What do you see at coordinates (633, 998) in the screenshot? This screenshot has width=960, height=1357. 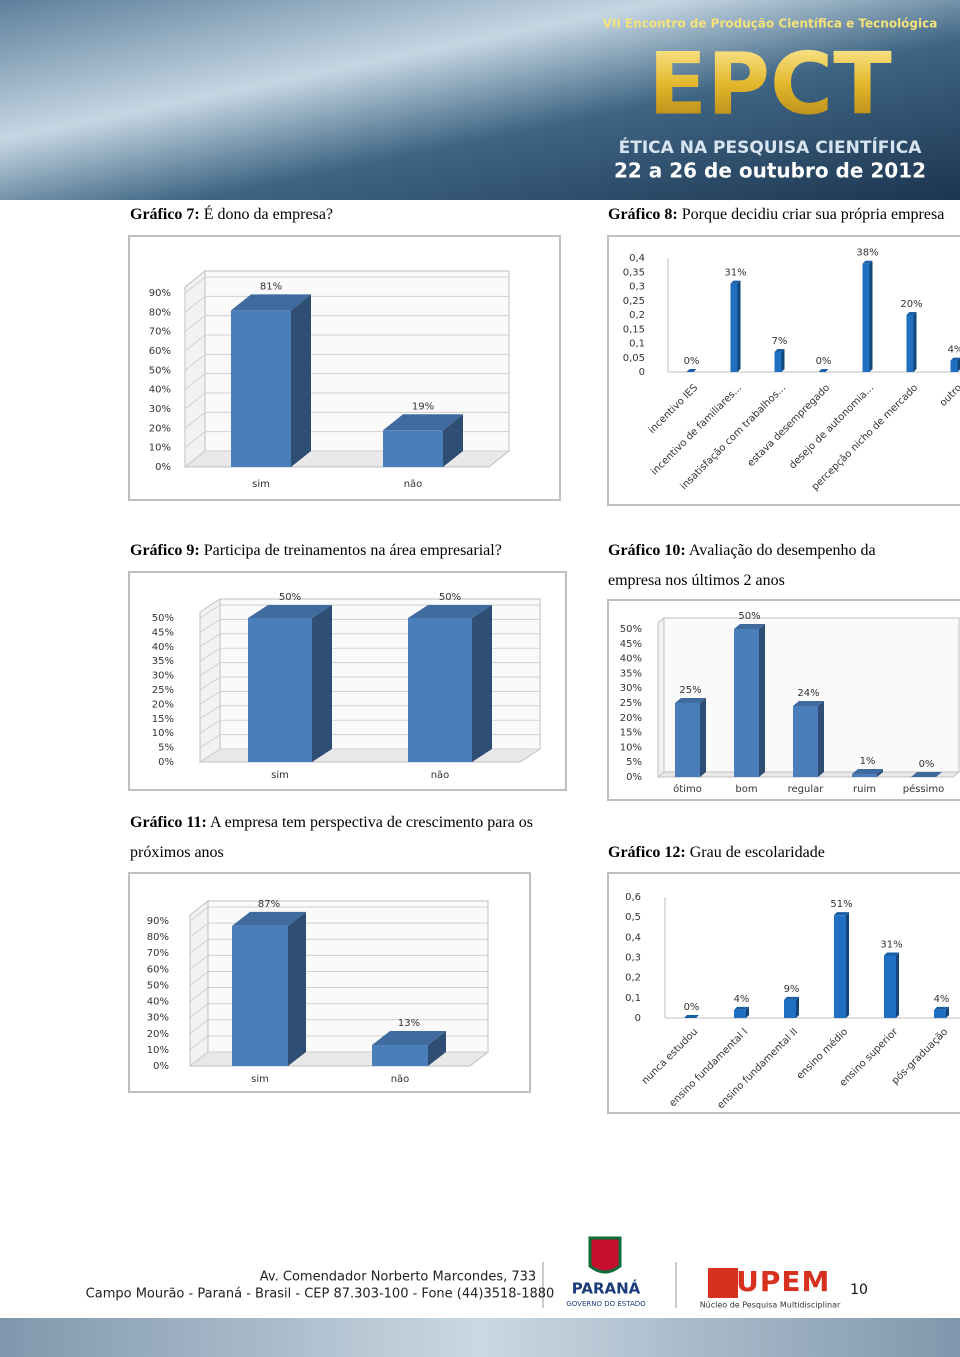 I see `y-tick-label: 0,1` at bounding box center [633, 998].